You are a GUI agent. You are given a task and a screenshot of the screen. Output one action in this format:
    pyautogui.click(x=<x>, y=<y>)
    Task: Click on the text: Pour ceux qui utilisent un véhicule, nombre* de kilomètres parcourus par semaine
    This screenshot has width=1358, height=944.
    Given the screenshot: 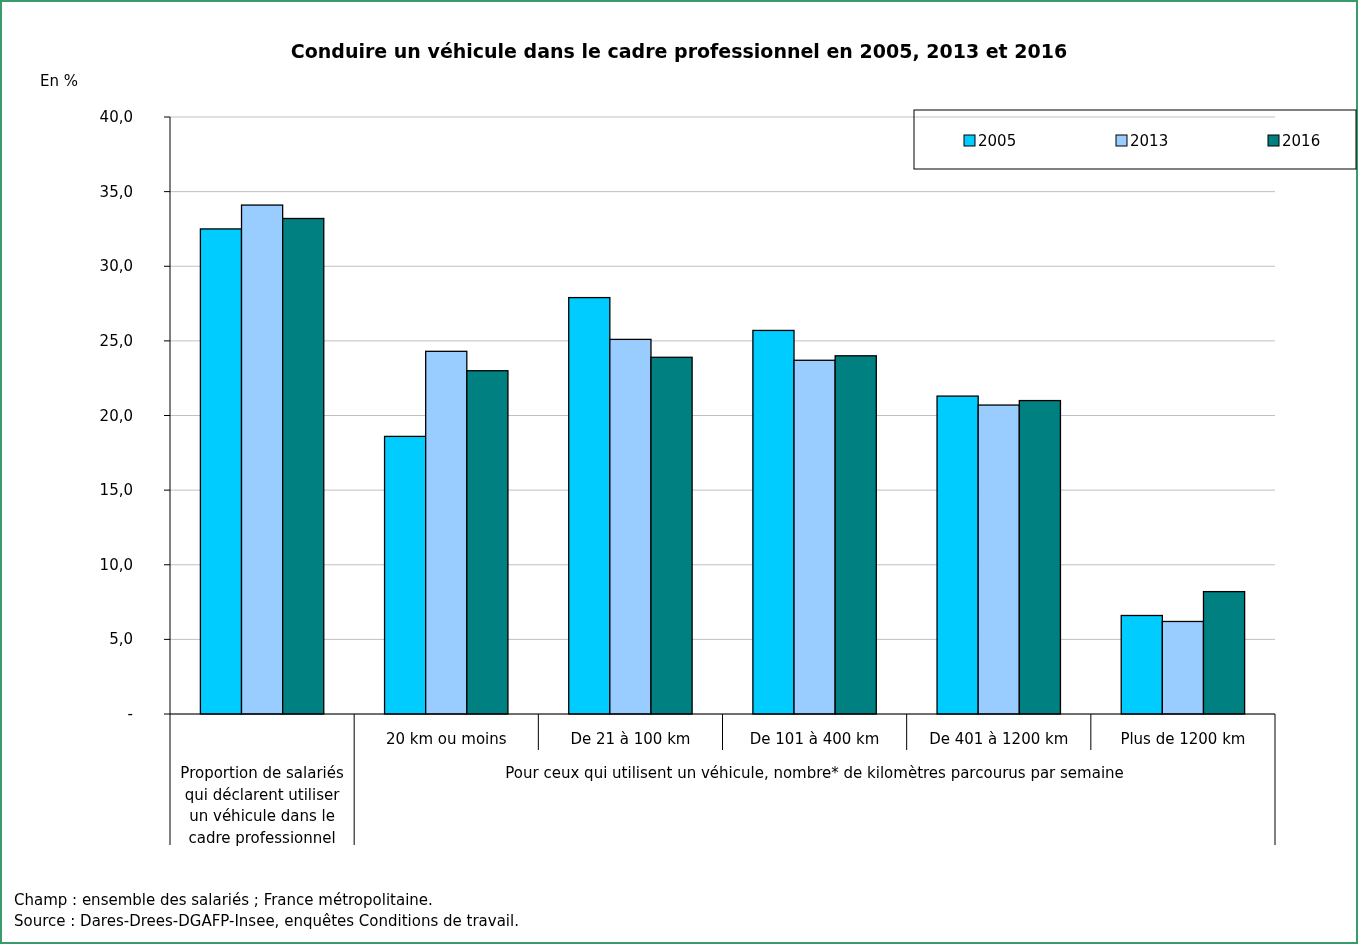 What is the action you would take?
    pyautogui.click(x=814, y=773)
    